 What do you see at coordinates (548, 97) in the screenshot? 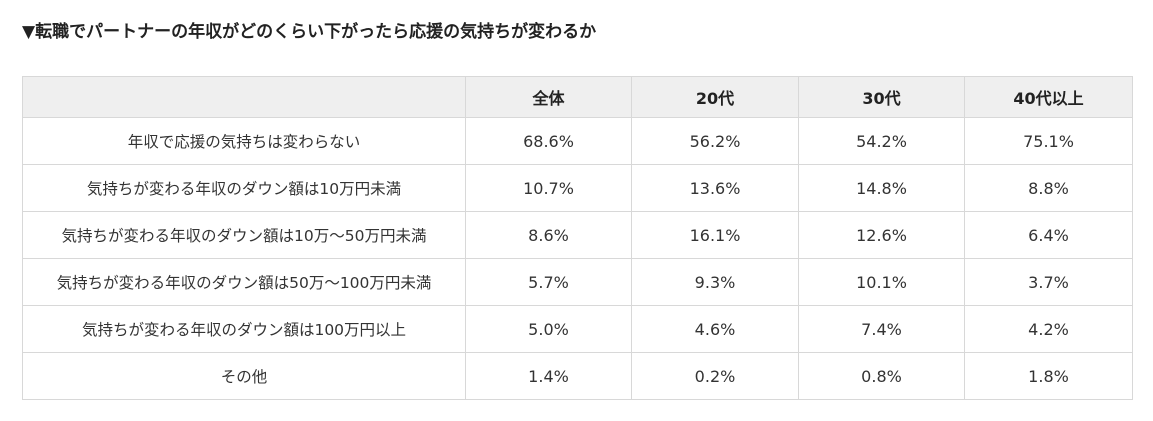
I see `header-cell-total: 全体` at bounding box center [548, 97].